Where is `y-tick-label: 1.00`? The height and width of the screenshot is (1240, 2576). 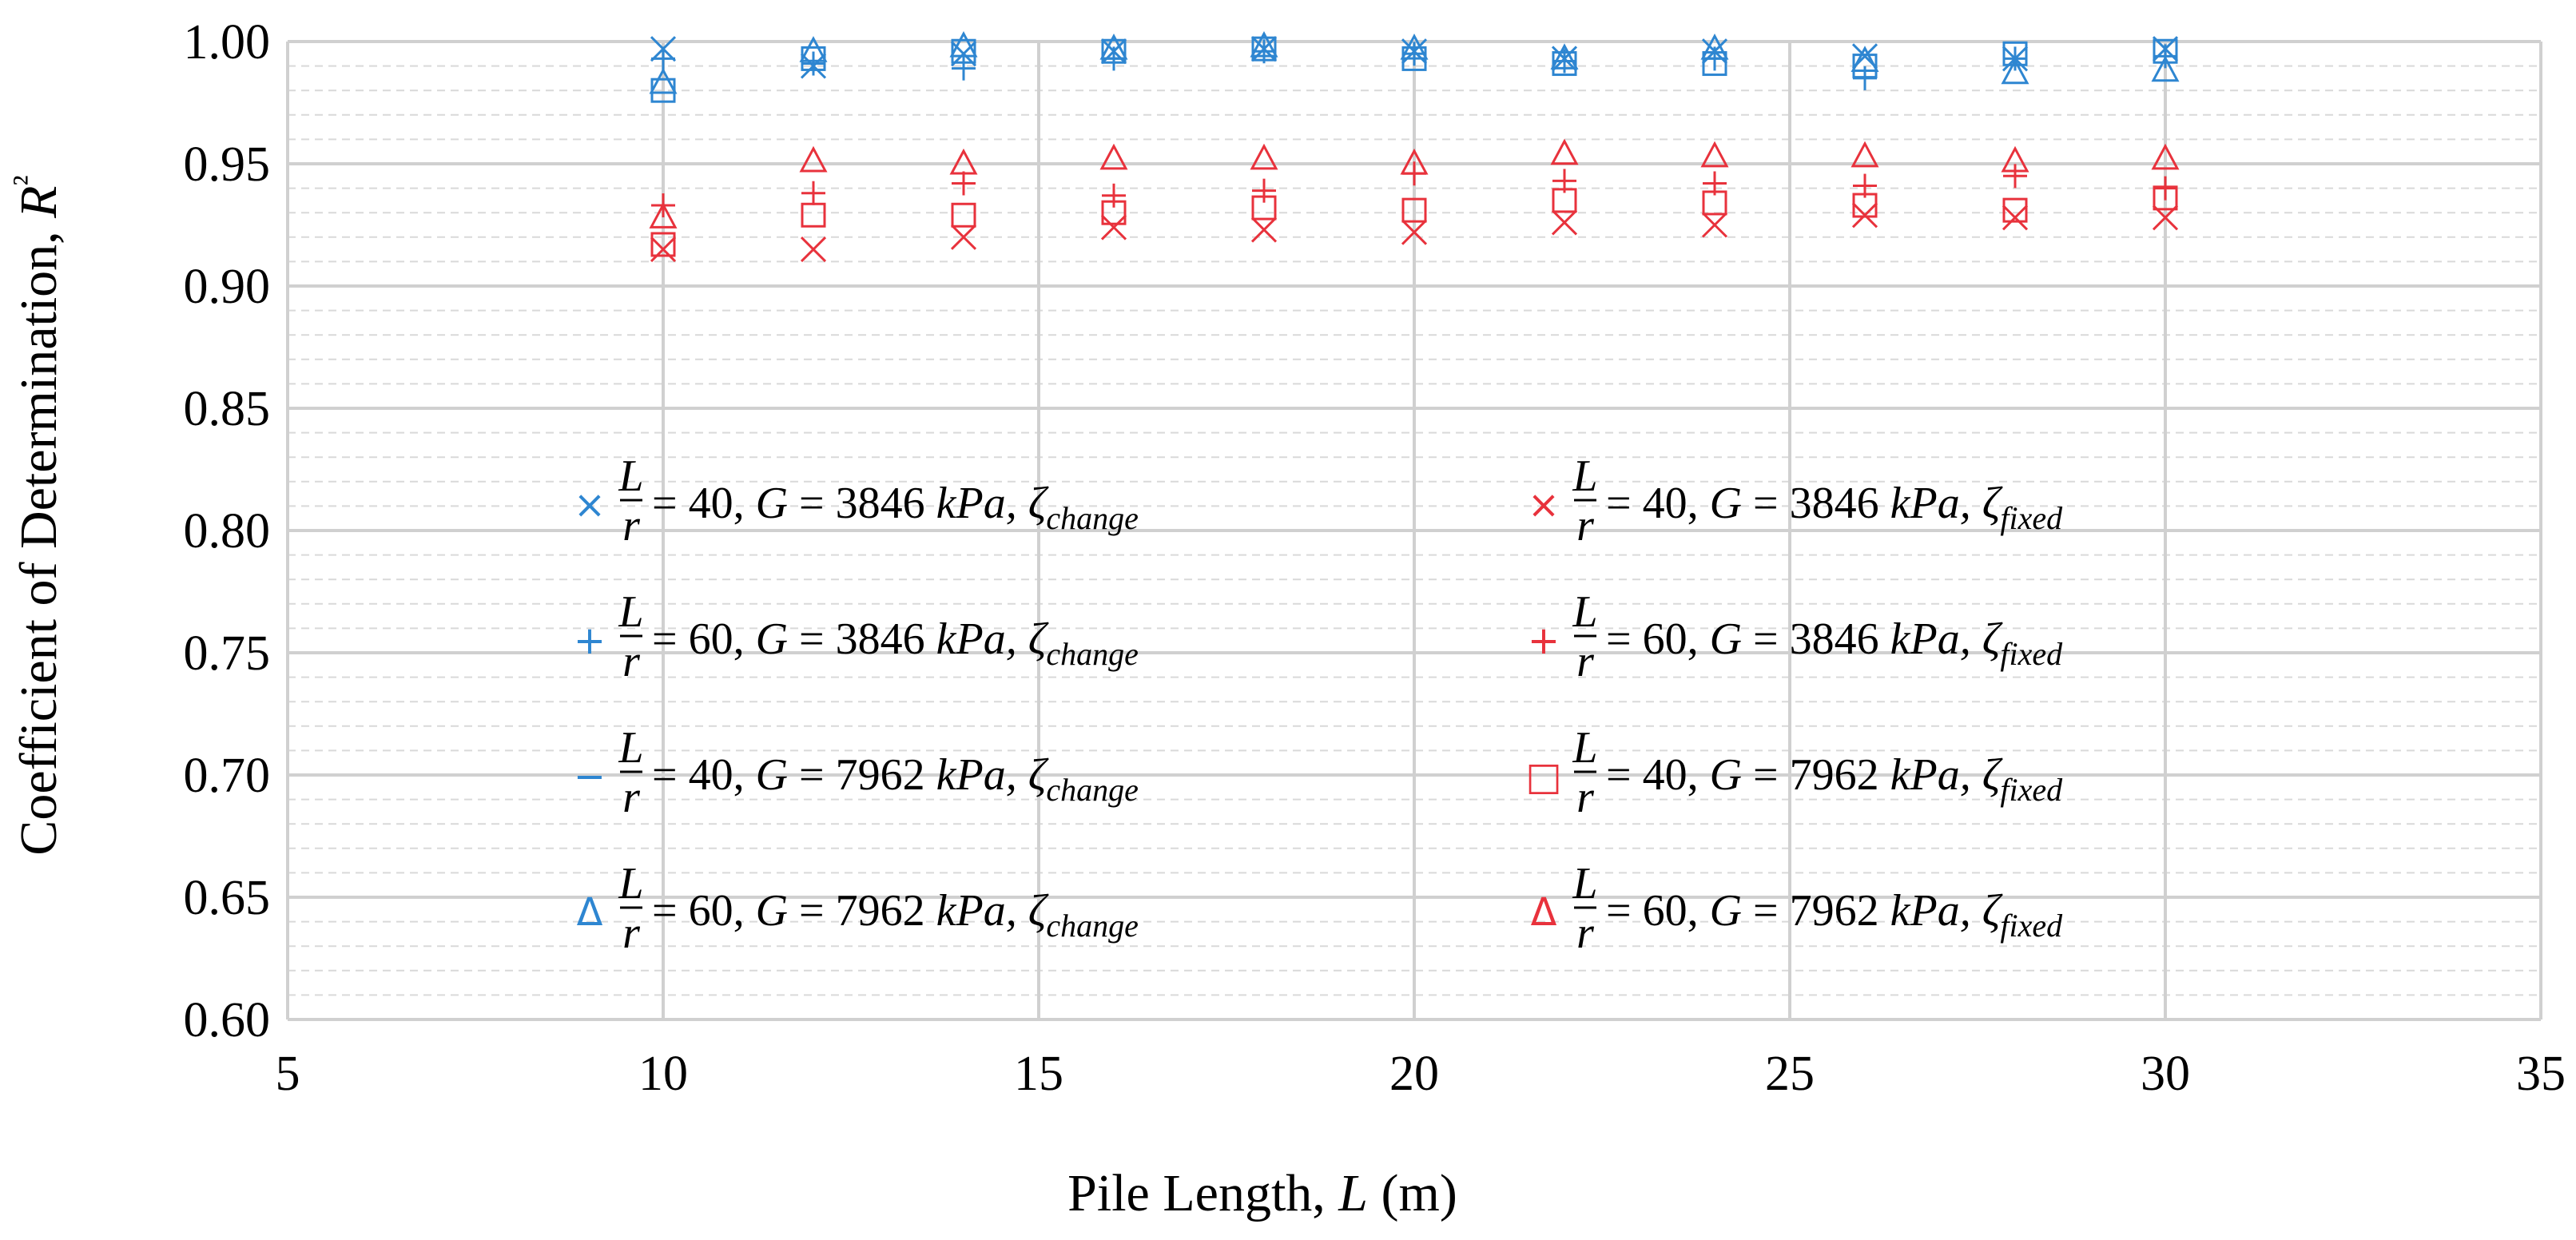
y-tick-label: 1.00 is located at coordinates (227, 43).